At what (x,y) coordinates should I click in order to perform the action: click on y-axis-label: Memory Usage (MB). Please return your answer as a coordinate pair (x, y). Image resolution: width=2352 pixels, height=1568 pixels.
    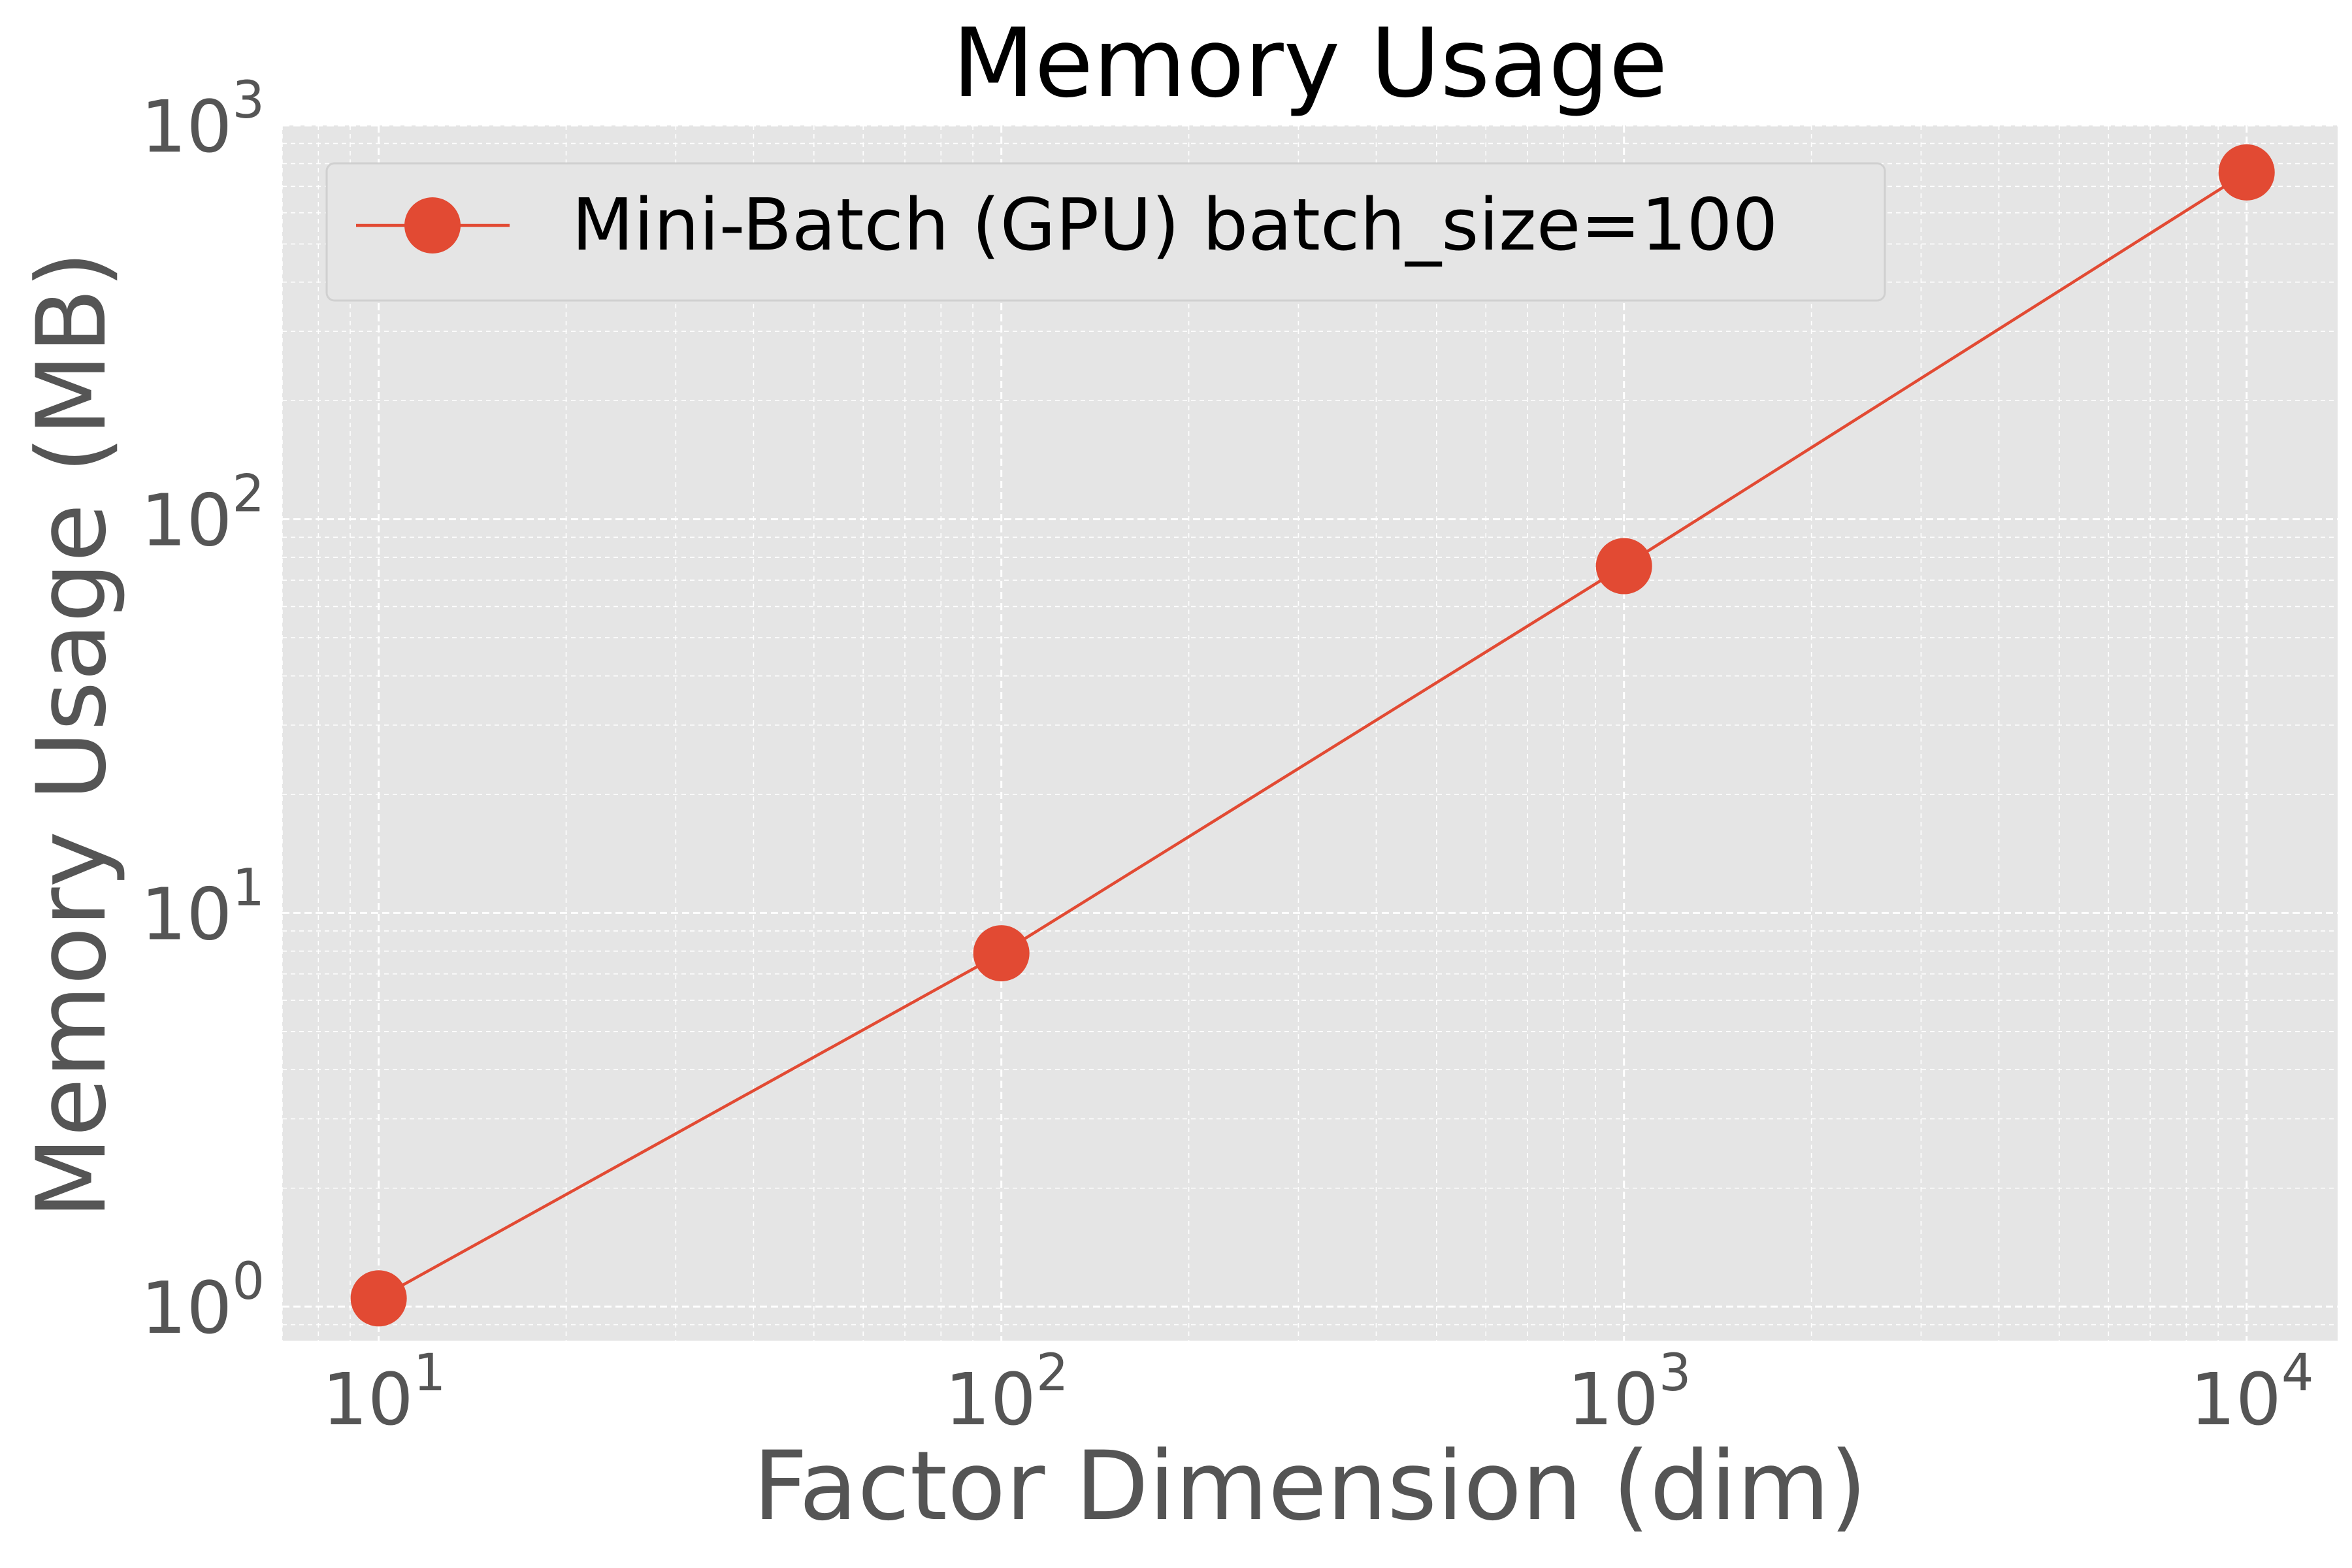
    Looking at the image, I should click on (71, 735).